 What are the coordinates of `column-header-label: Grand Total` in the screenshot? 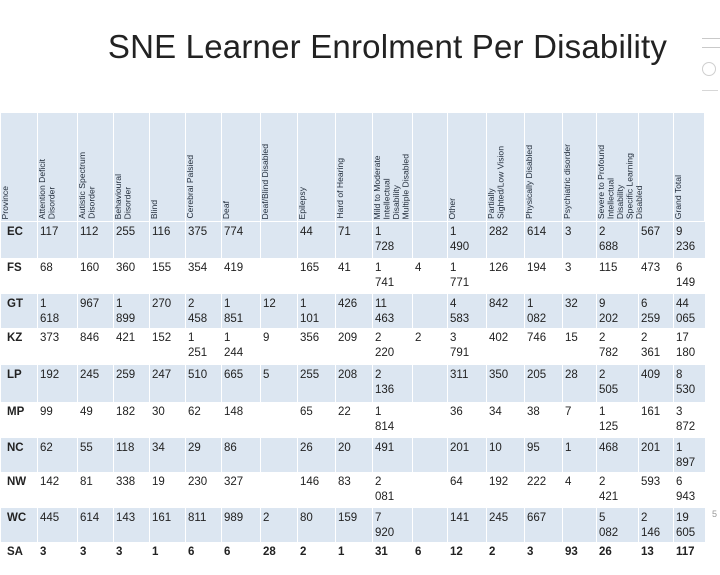 It's located at (678, 196).